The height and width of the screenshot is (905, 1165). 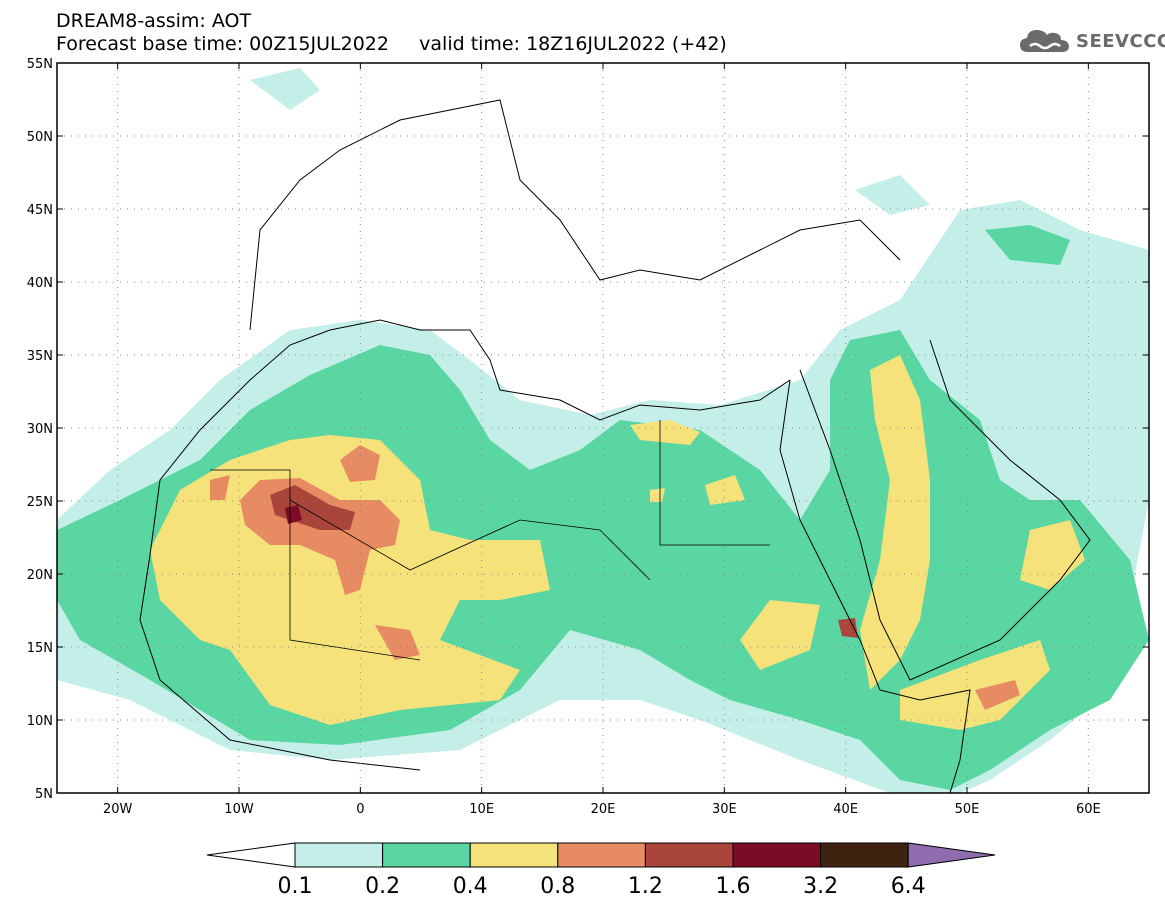 I want to click on lat-tick-label: 15N, so click(x=40, y=648).